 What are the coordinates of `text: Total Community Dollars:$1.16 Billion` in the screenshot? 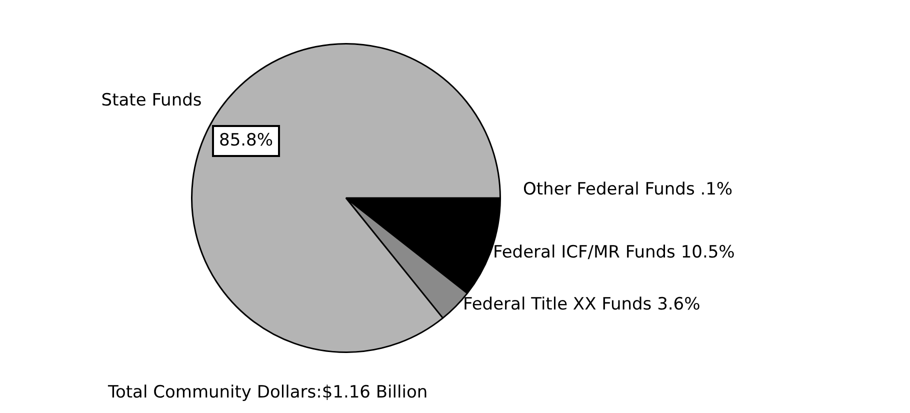 It's located at (267, 392).